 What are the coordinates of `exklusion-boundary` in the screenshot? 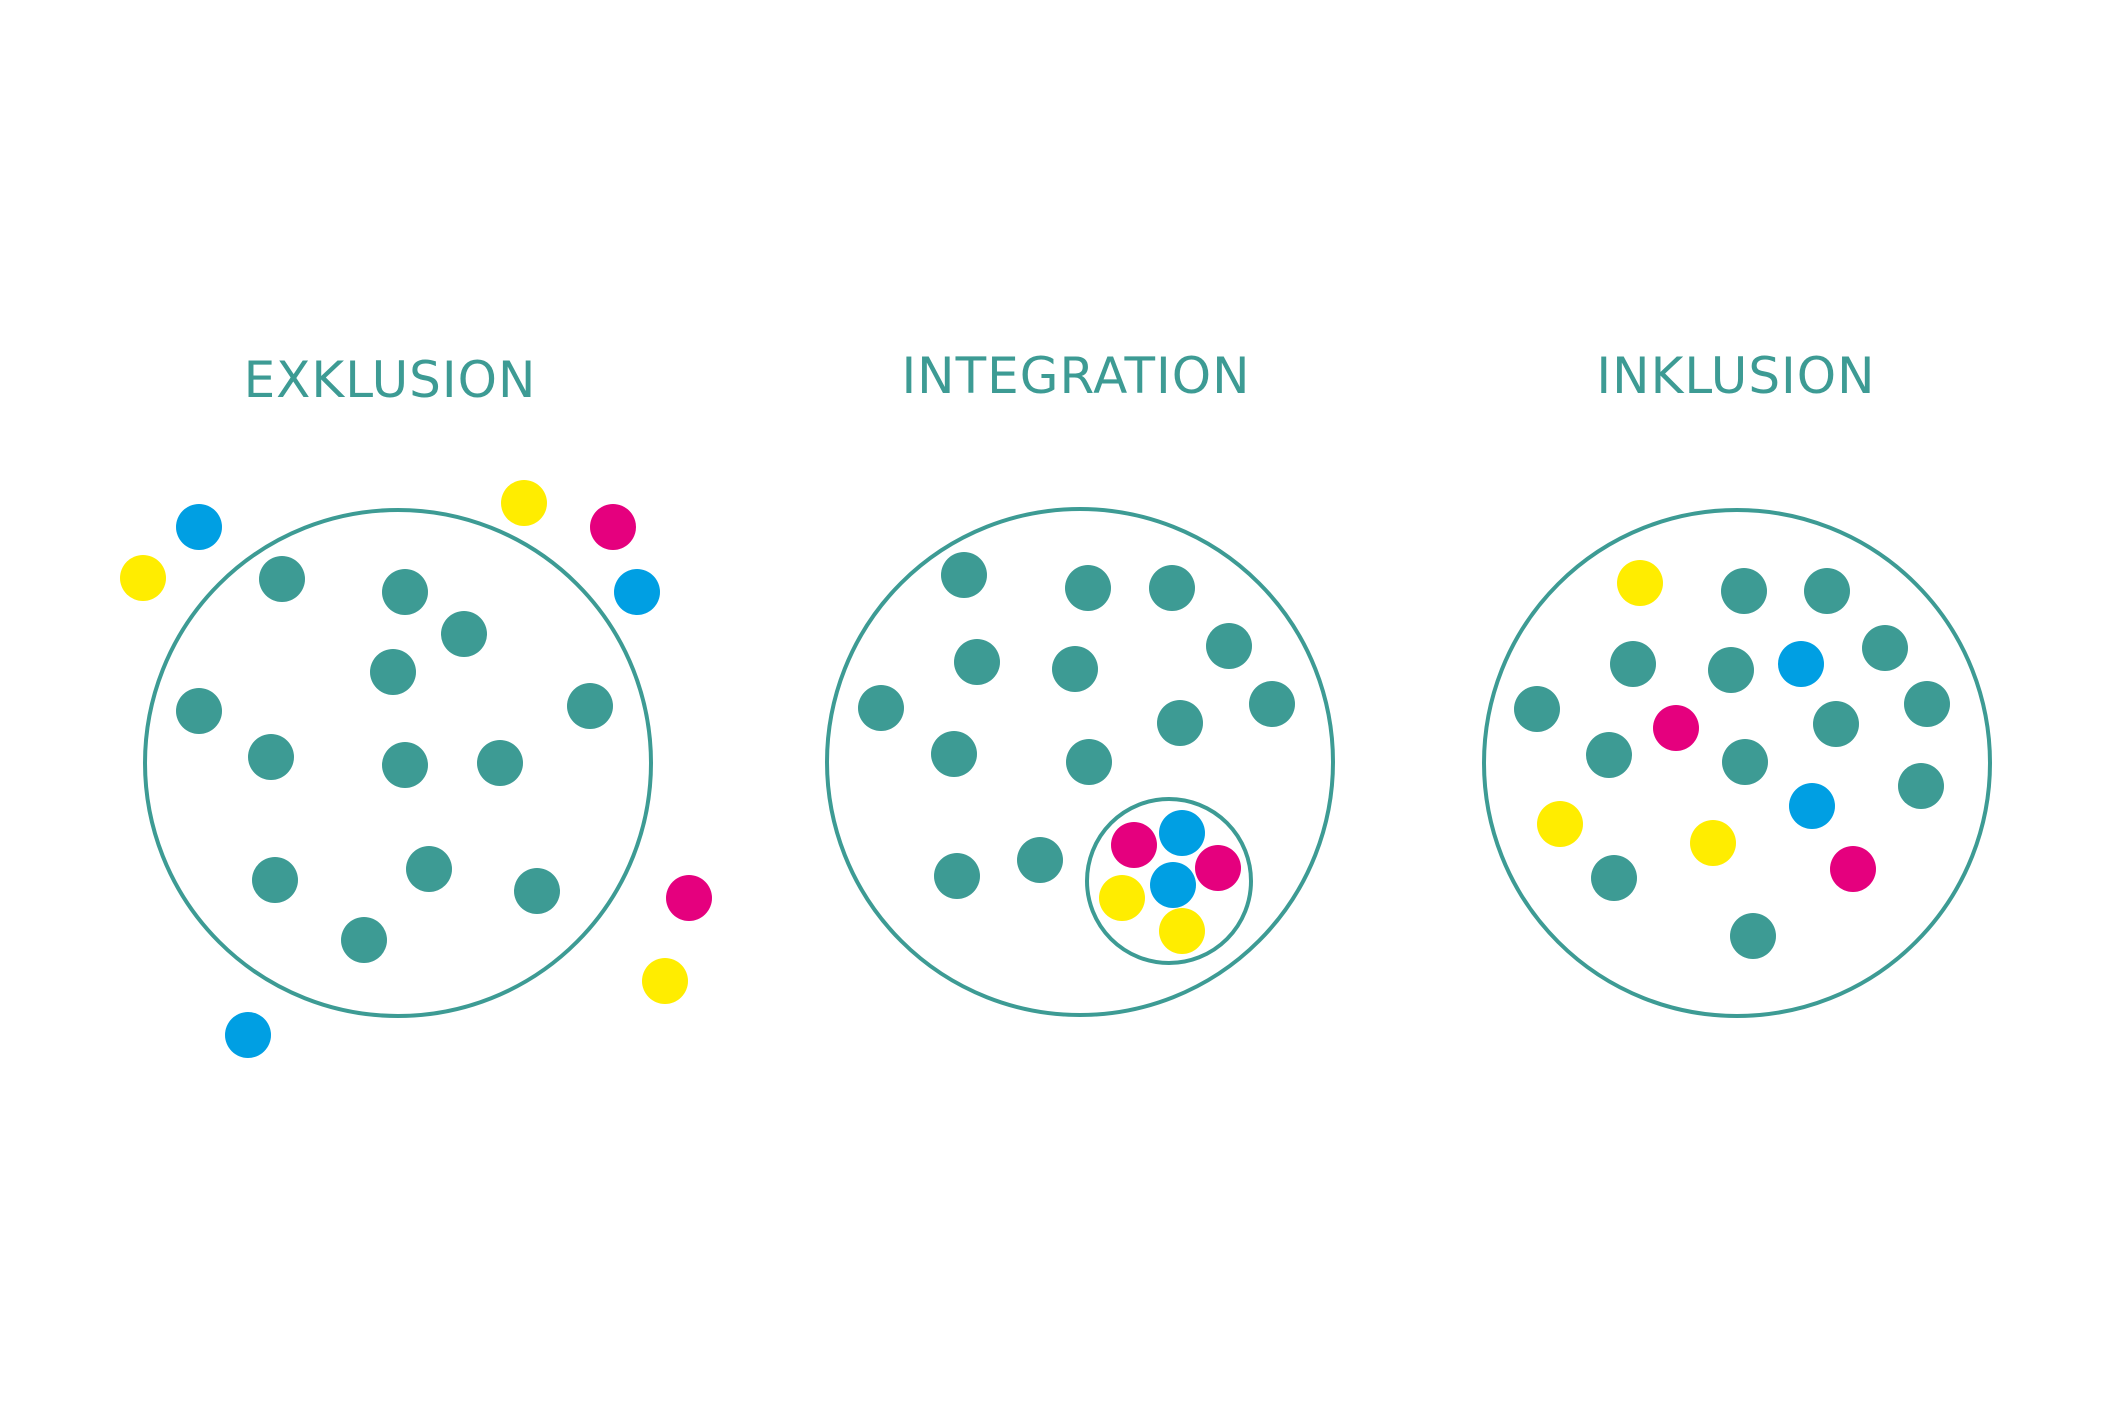 It's located at (398, 763).